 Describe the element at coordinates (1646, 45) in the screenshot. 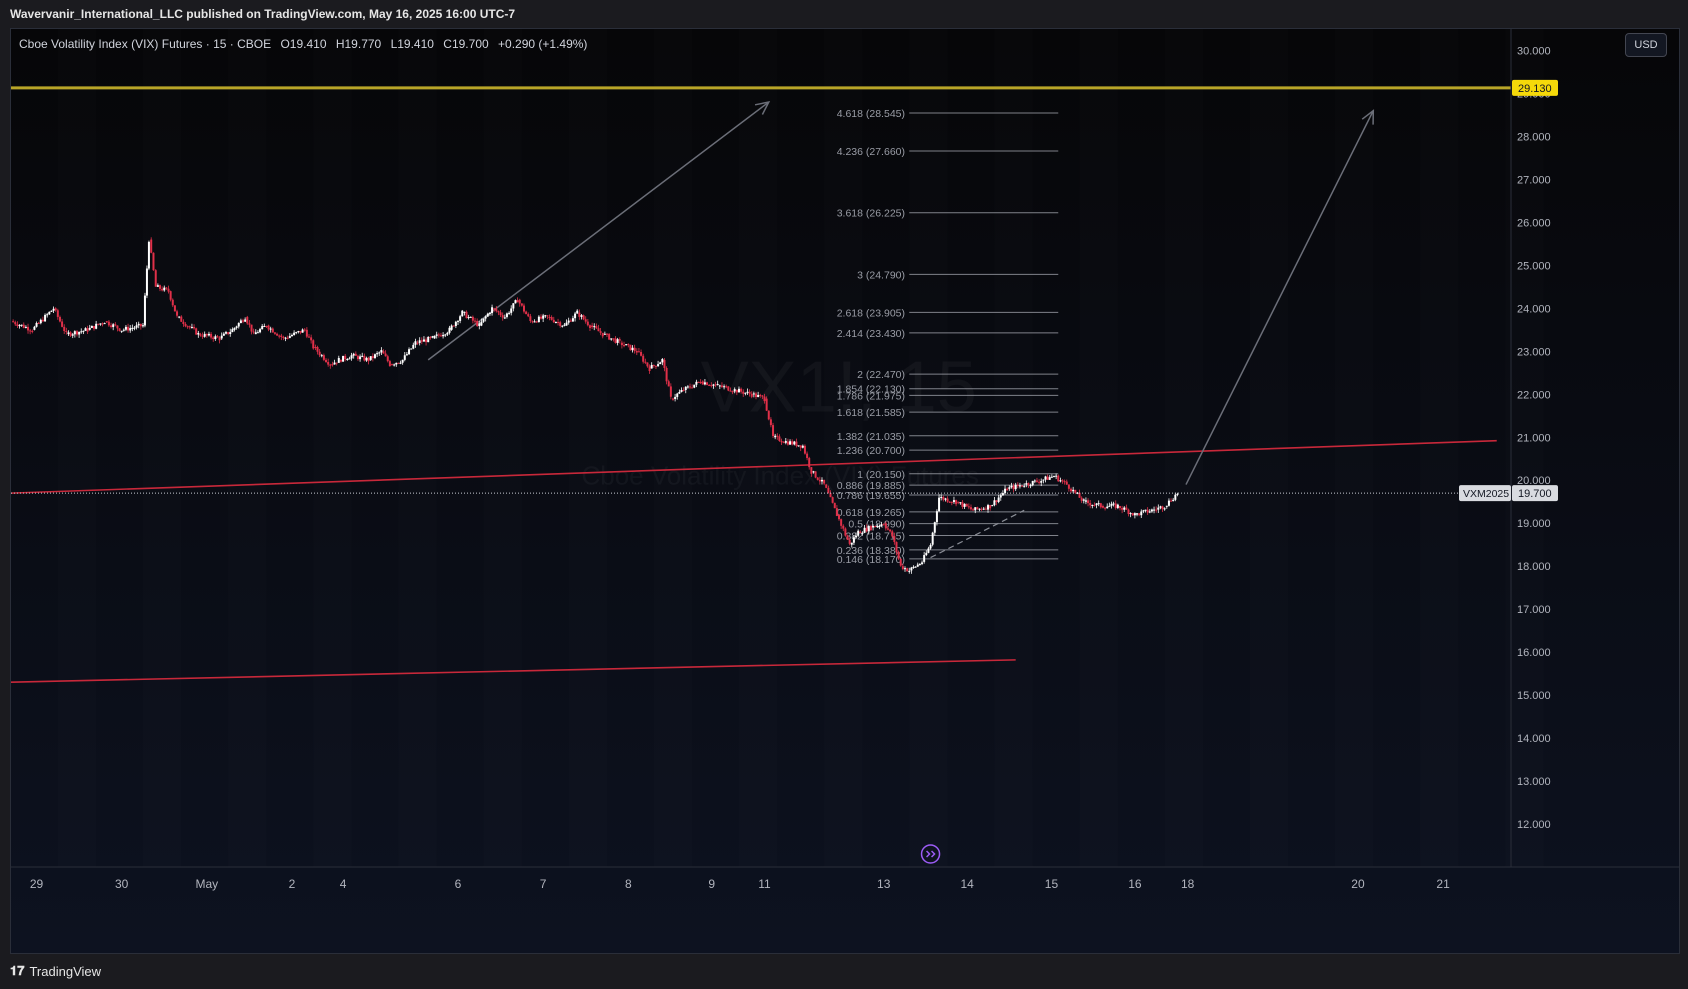

I see `currency-button: USD` at that location.